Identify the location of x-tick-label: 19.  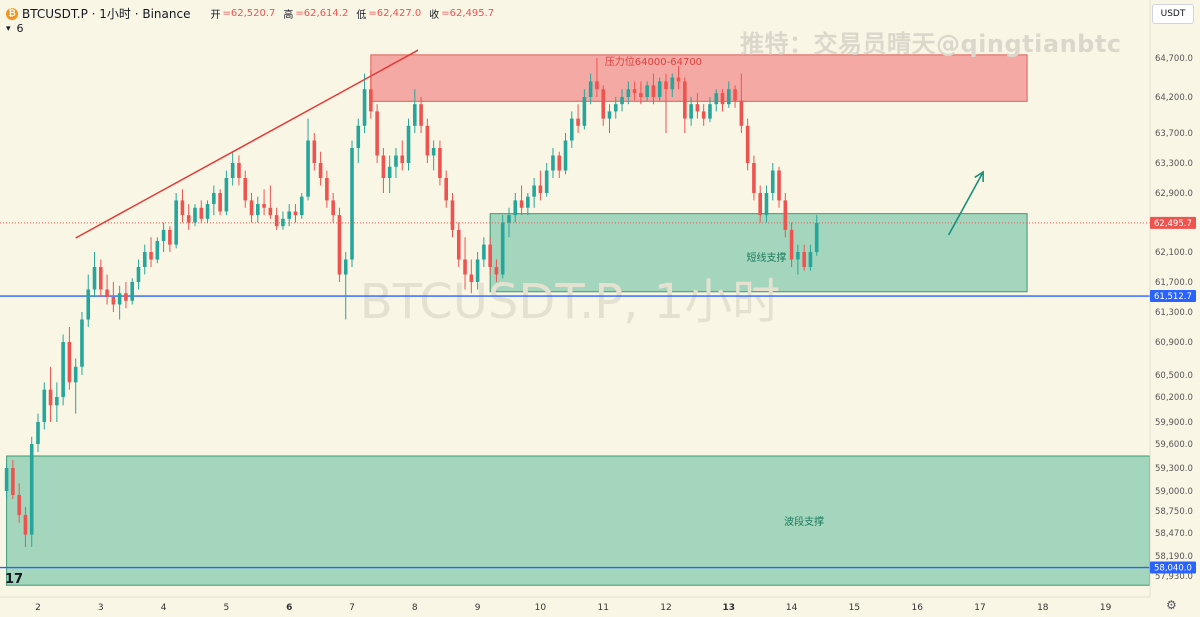
(1106, 608).